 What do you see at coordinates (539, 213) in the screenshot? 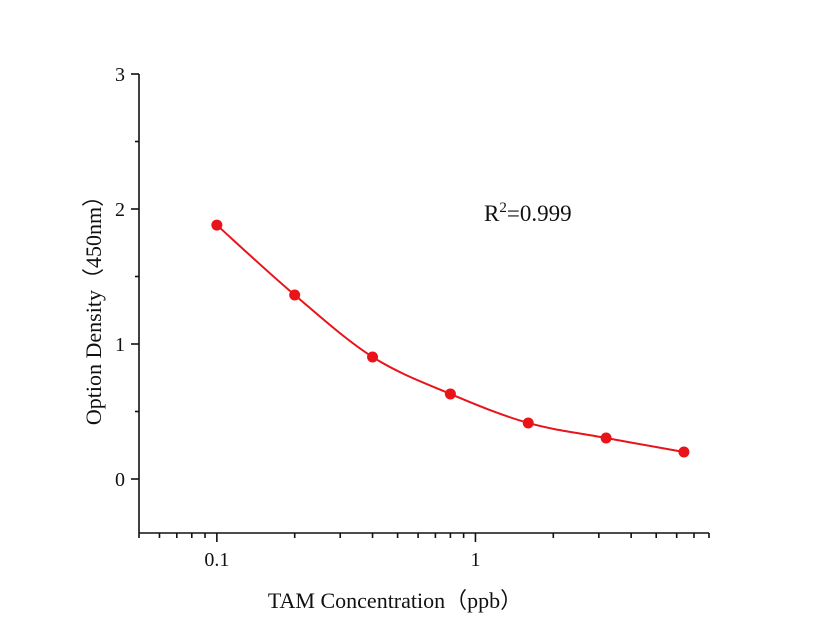
I see `r-squared-value: =0.999` at bounding box center [539, 213].